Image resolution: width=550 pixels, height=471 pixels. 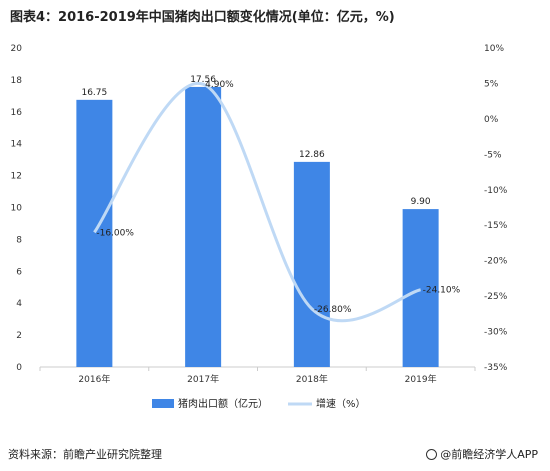 I want to click on x-tick-label: 2019年, so click(x=421, y=379).